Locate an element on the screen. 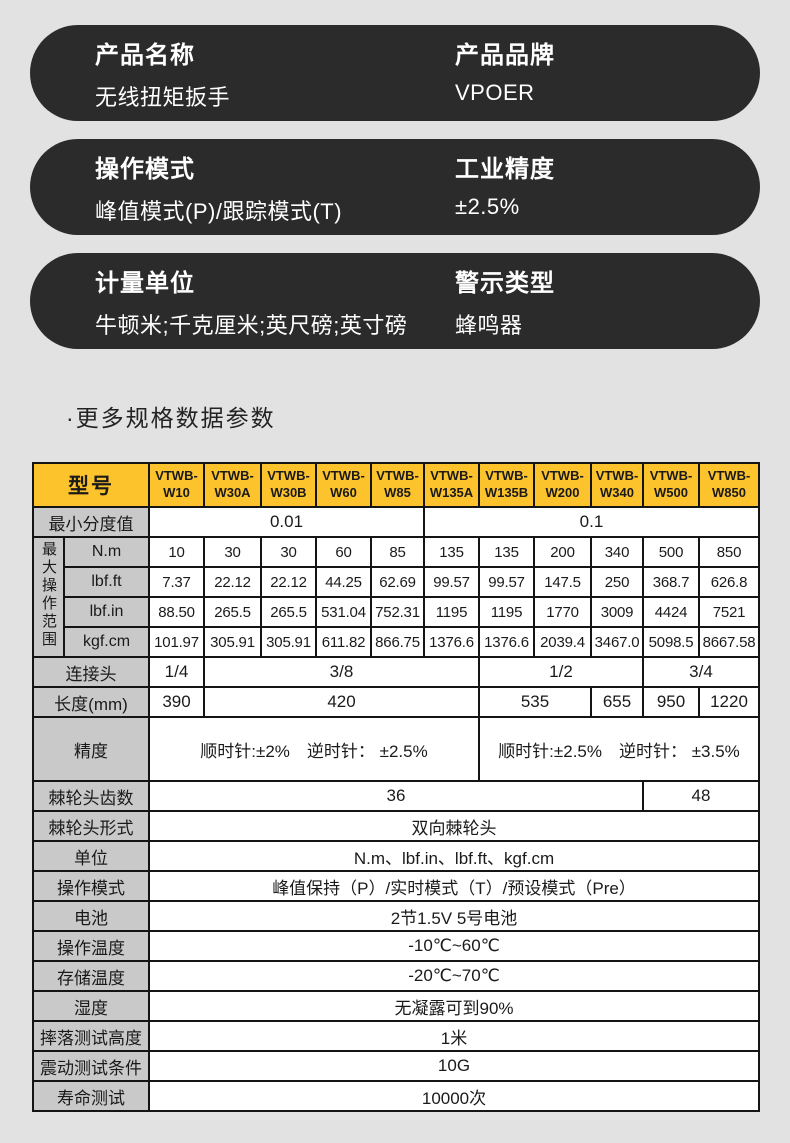  table-row: 操作温度 -10℃~60℃ is located at coordinates (396, 946).